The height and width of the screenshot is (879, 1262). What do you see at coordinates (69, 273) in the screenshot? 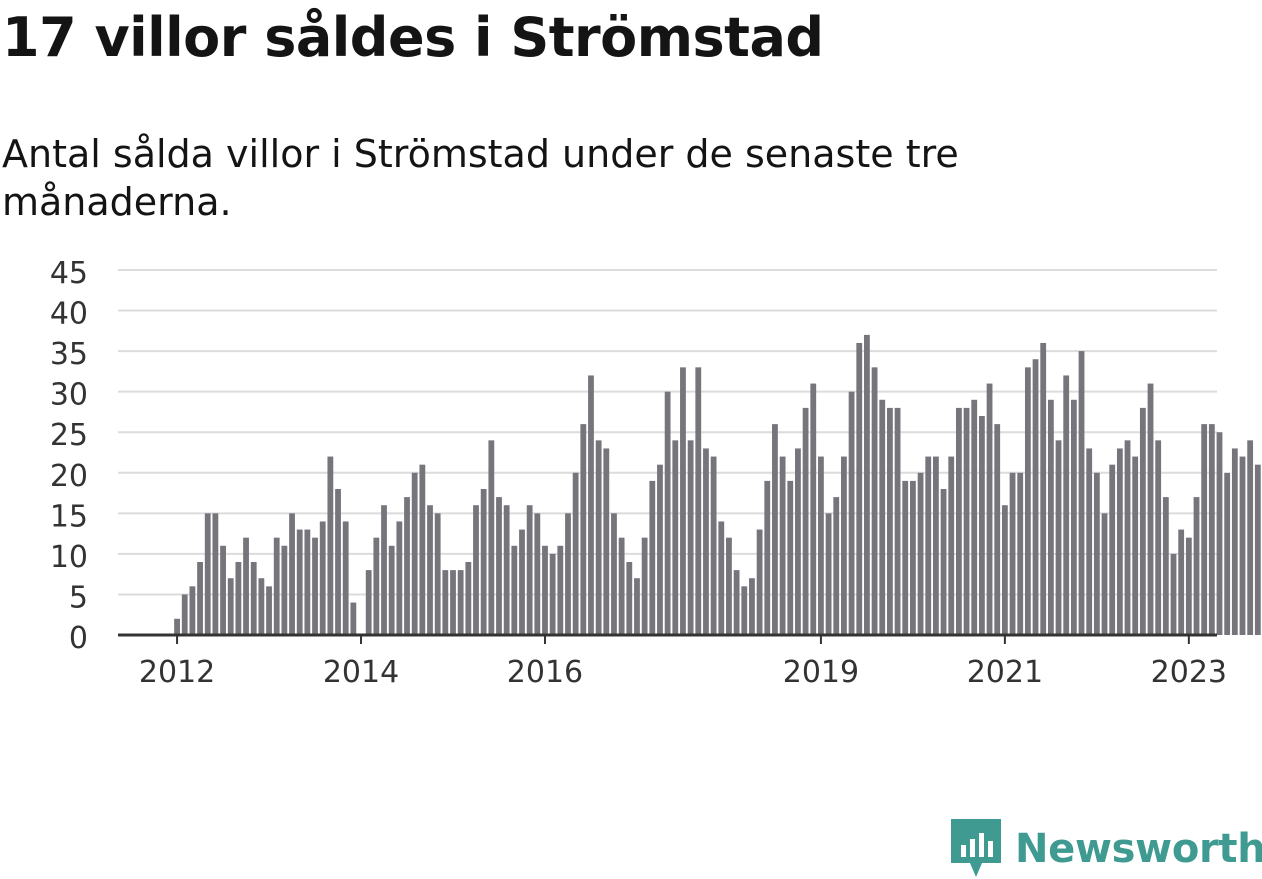
I see `y-tick-label: 45` at bounding box center [69, 273].